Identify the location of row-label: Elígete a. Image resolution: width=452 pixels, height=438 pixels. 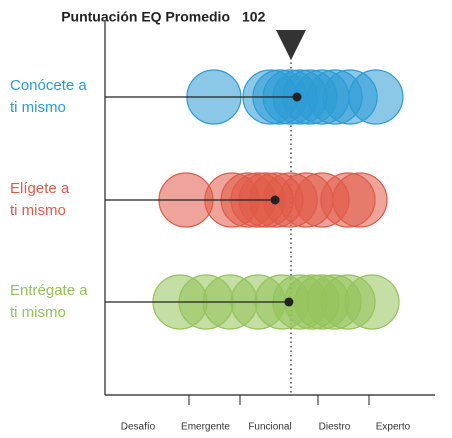
(40, 188).